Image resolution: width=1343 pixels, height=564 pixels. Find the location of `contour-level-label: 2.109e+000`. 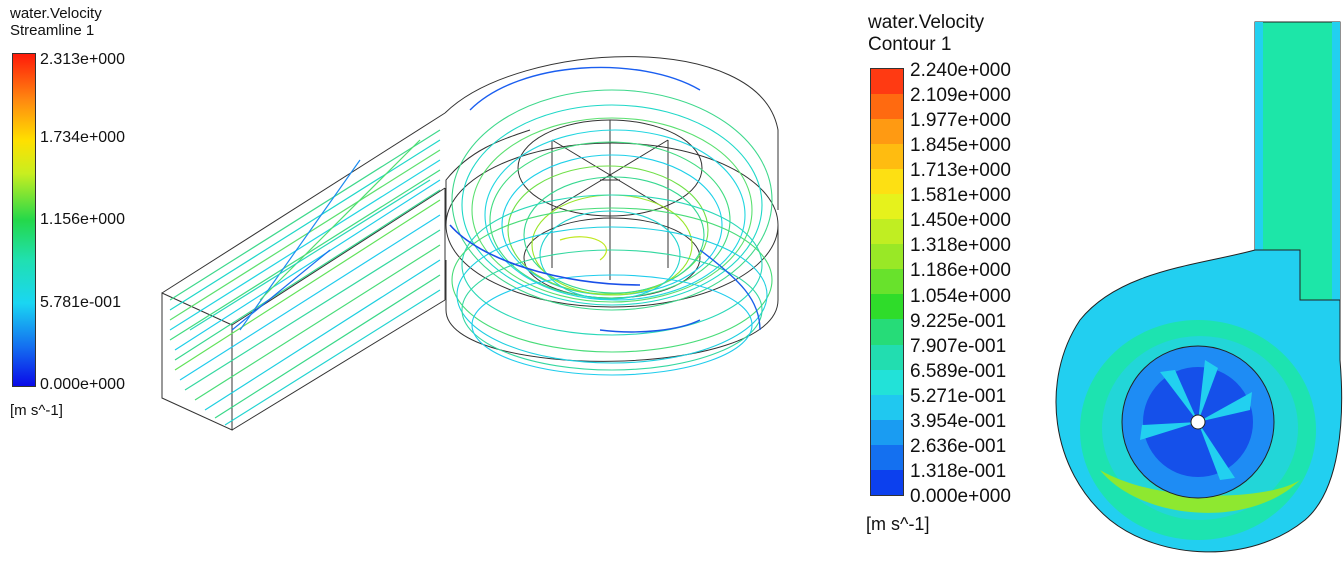

contour-level-label: 2.109e+000 is located at coordinates (960, 96).